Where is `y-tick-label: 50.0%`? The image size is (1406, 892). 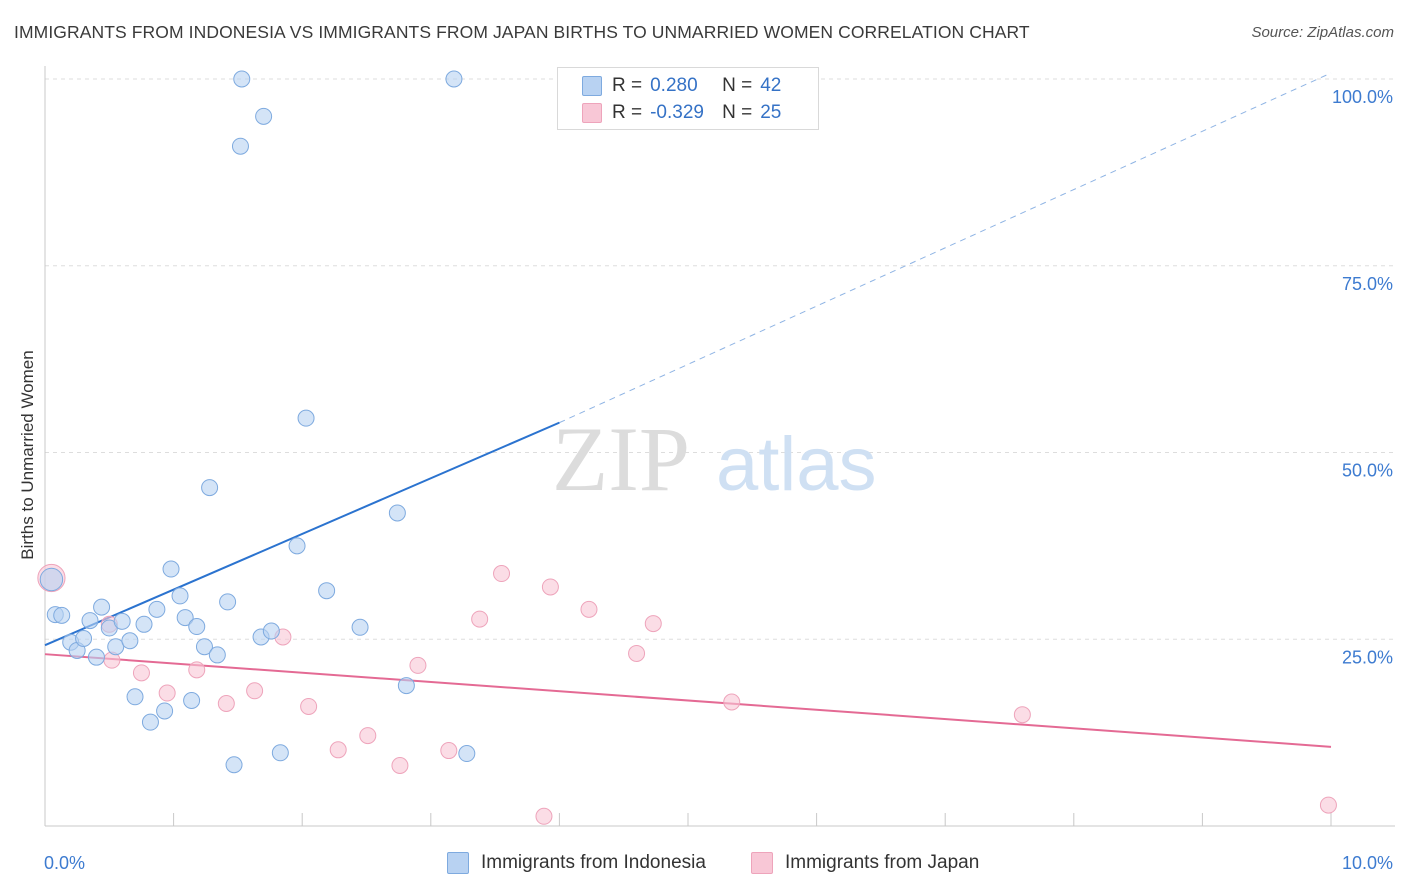 y-tick-label: 50.0% is located at coordinates (1367, 471).